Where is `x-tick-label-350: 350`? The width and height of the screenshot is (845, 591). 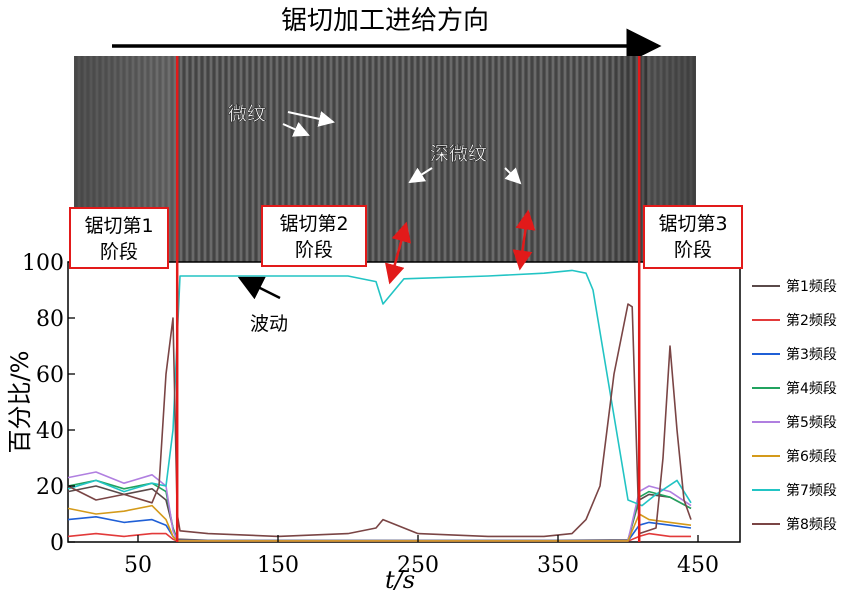 x-tick-label-350: 350 is located at coordinates (558, 565).